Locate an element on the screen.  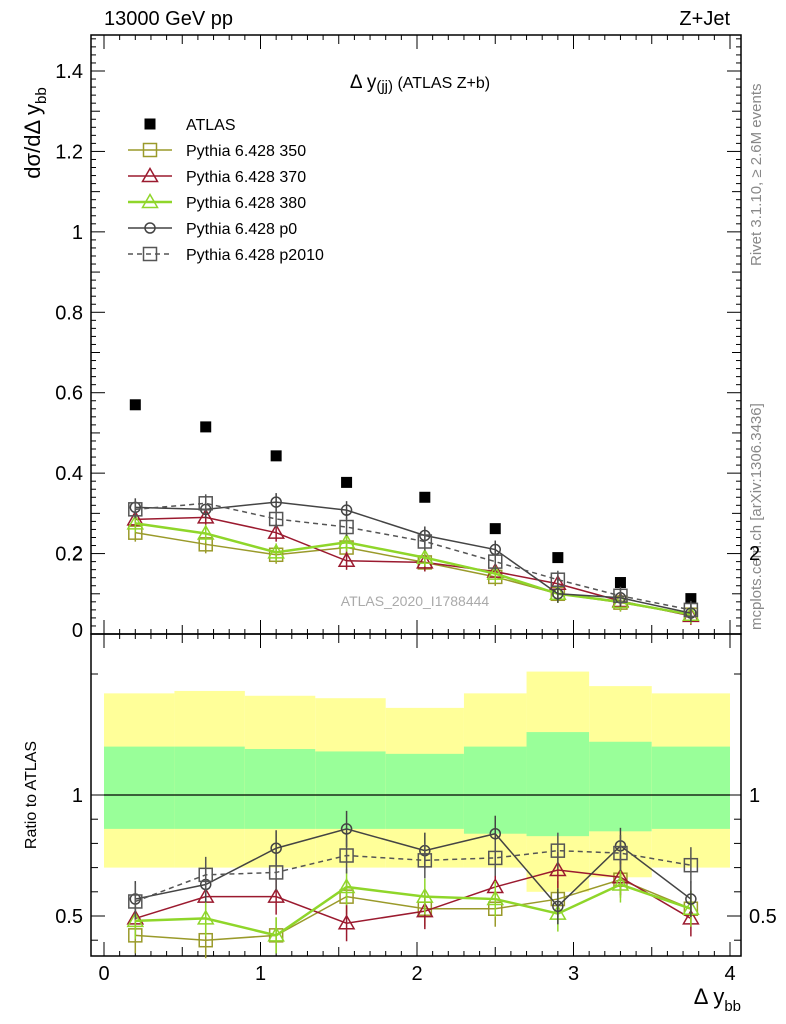
y-tick-label: 0.4 is located at coordinates (69, 474).